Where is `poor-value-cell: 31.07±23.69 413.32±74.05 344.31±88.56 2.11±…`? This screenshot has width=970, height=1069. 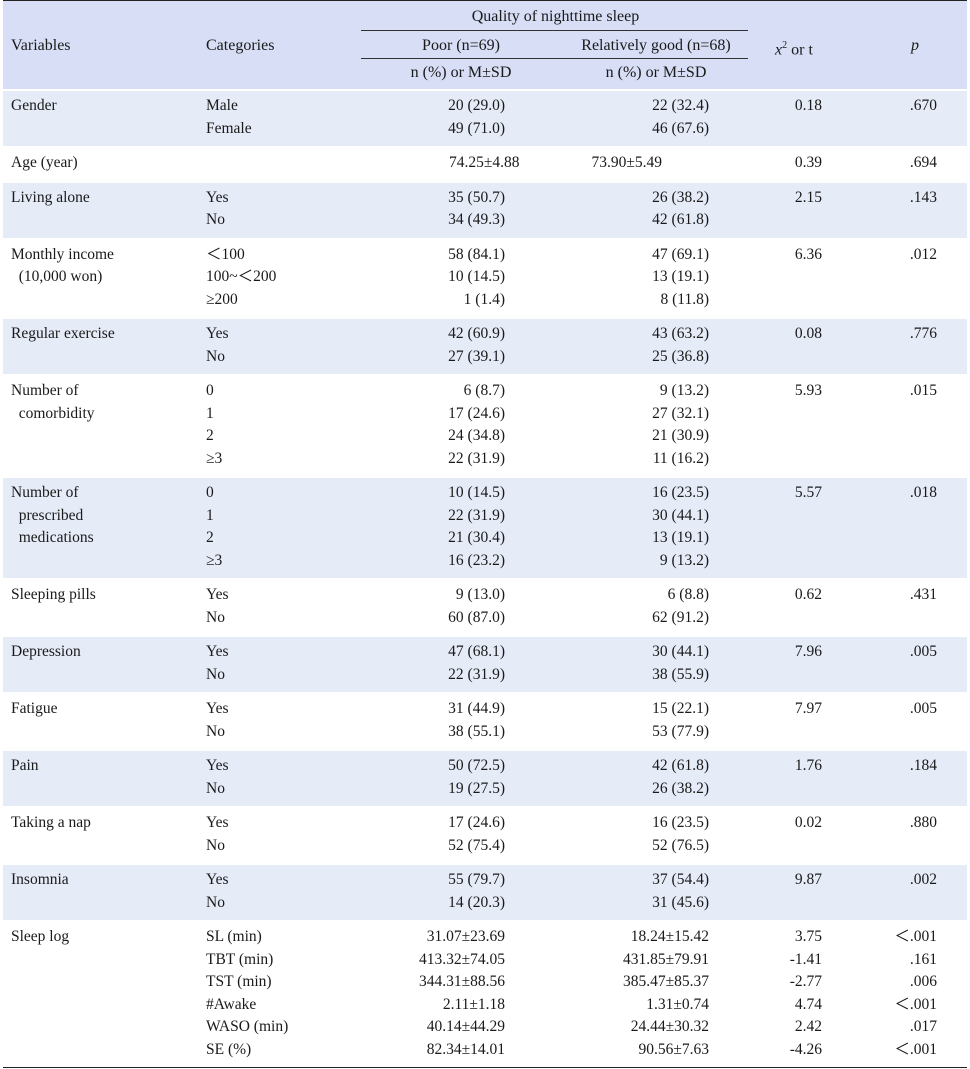 poor-value-cell: 31.07±23.69 413.32±74.05 344.31±88.56 2.11±… is located at coordinates (462, 993).